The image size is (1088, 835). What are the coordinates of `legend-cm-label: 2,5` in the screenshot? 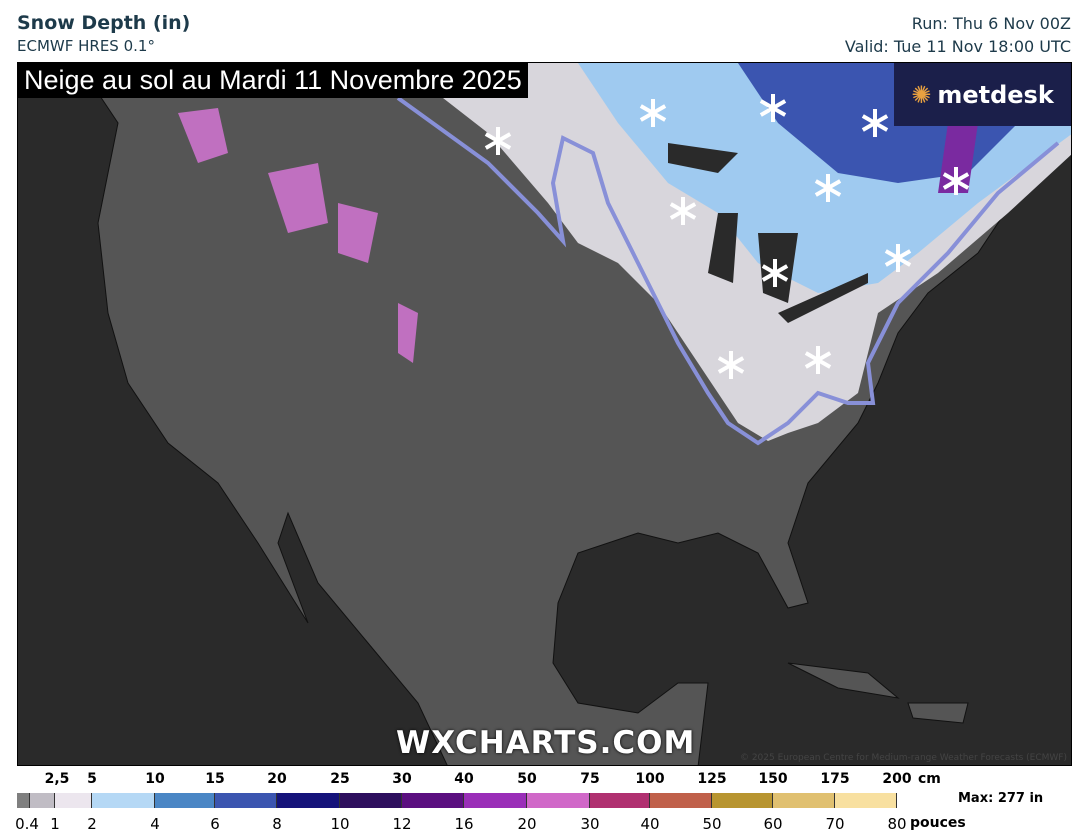 It's located at (57, 779).